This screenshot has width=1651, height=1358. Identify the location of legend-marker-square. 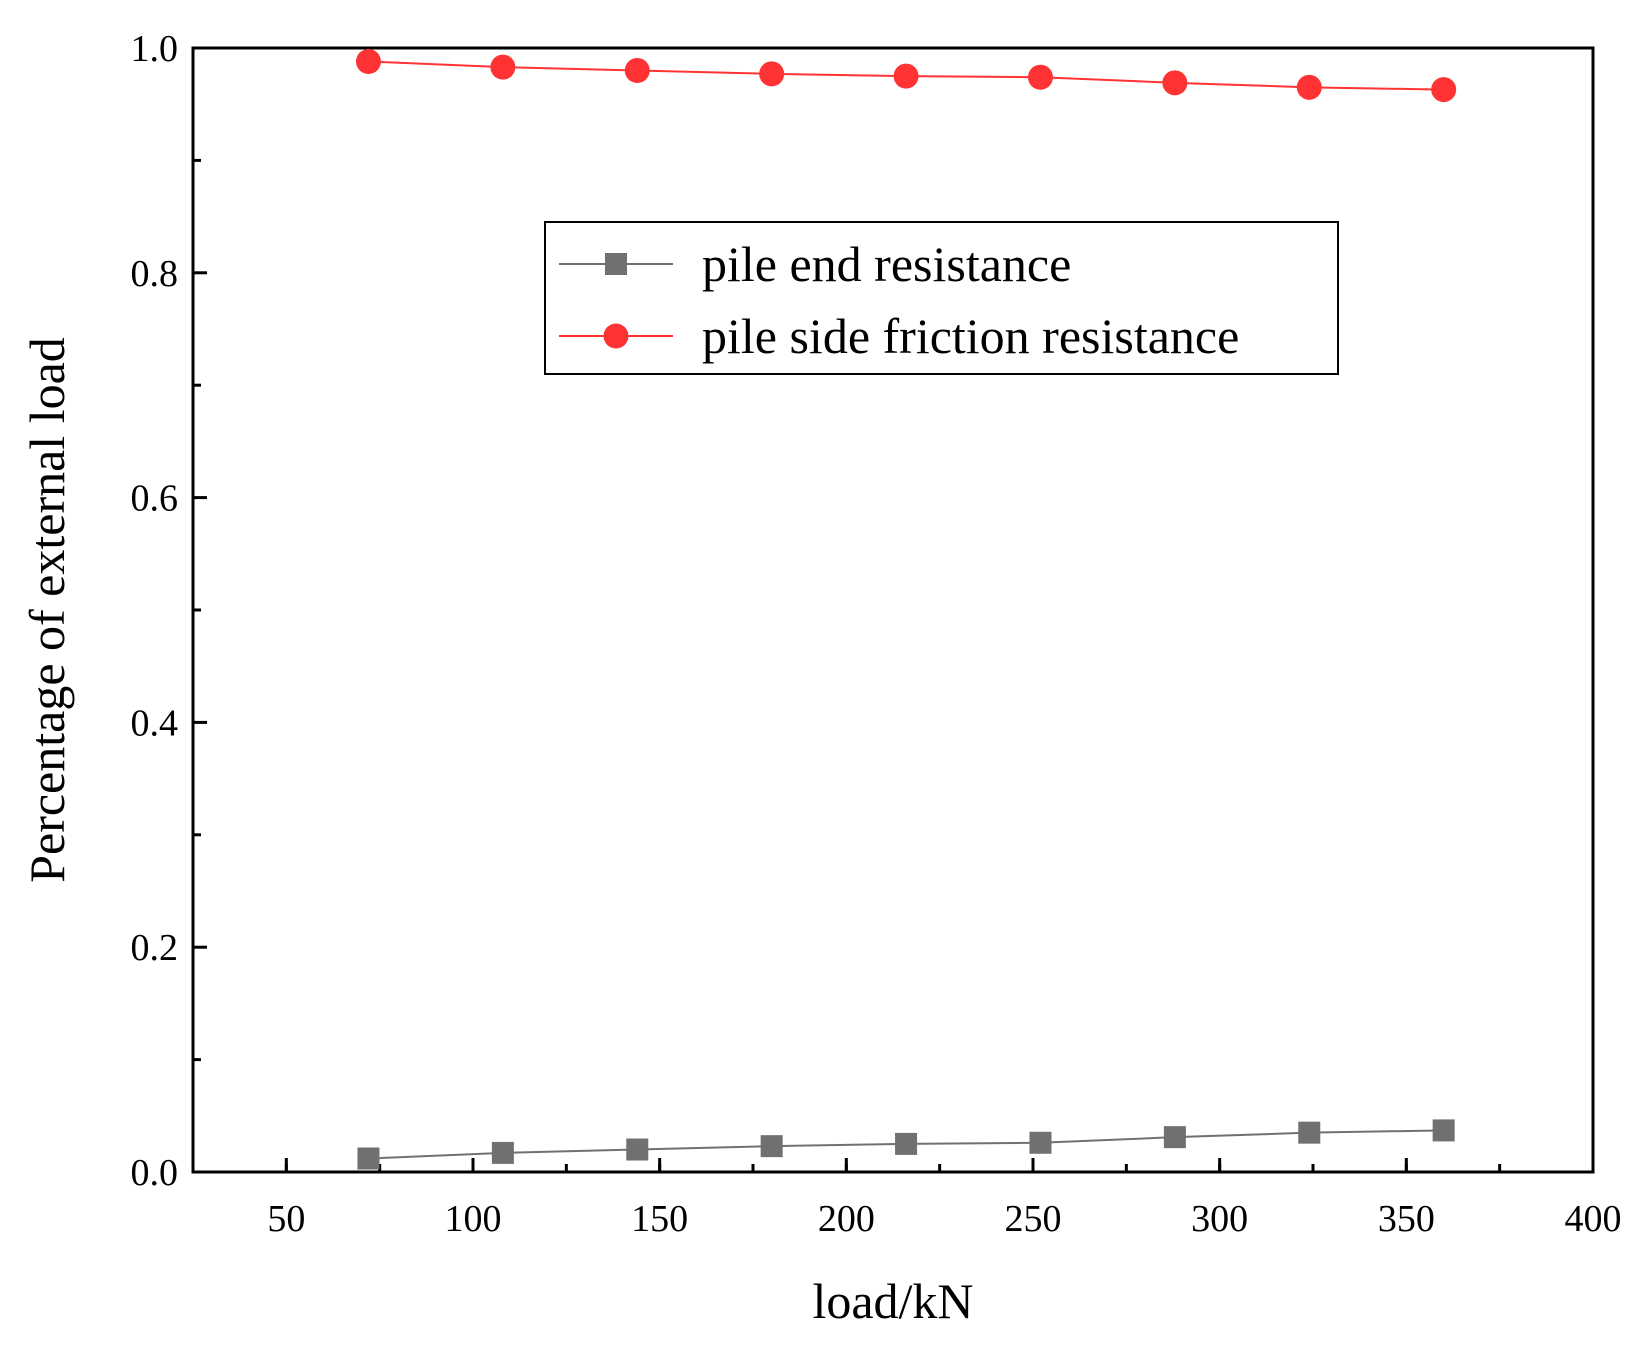
(616, 264).